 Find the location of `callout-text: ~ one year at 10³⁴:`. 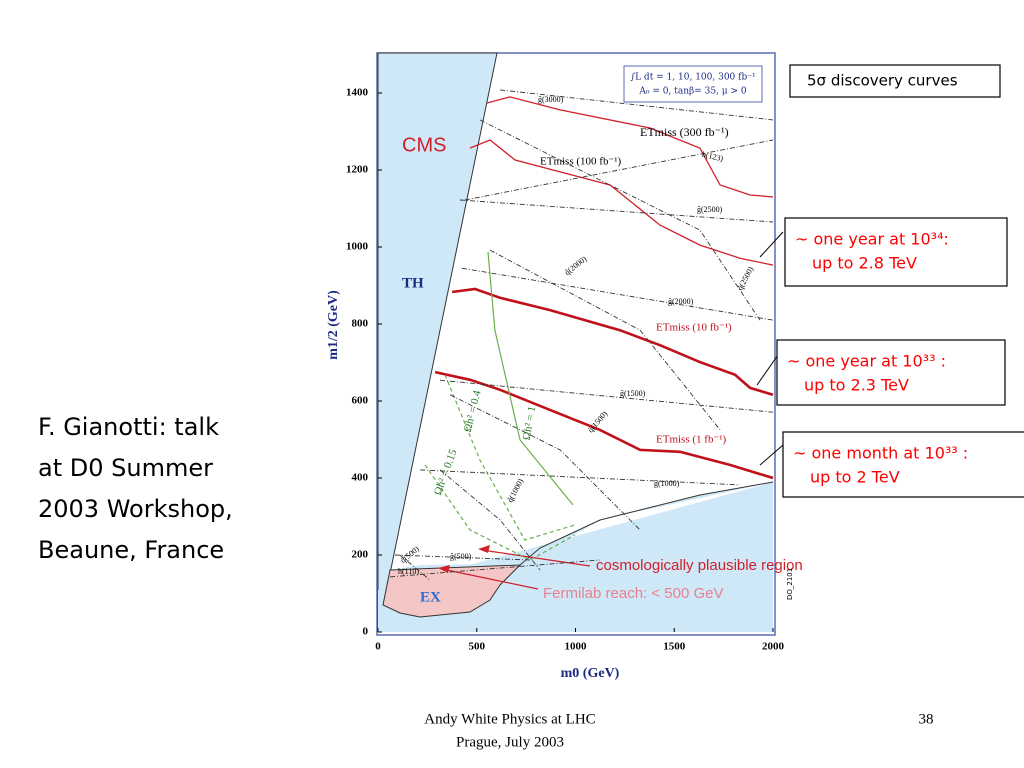

callout-text: ~ one year at 10³⁴: is located at coordinates (872, 239).